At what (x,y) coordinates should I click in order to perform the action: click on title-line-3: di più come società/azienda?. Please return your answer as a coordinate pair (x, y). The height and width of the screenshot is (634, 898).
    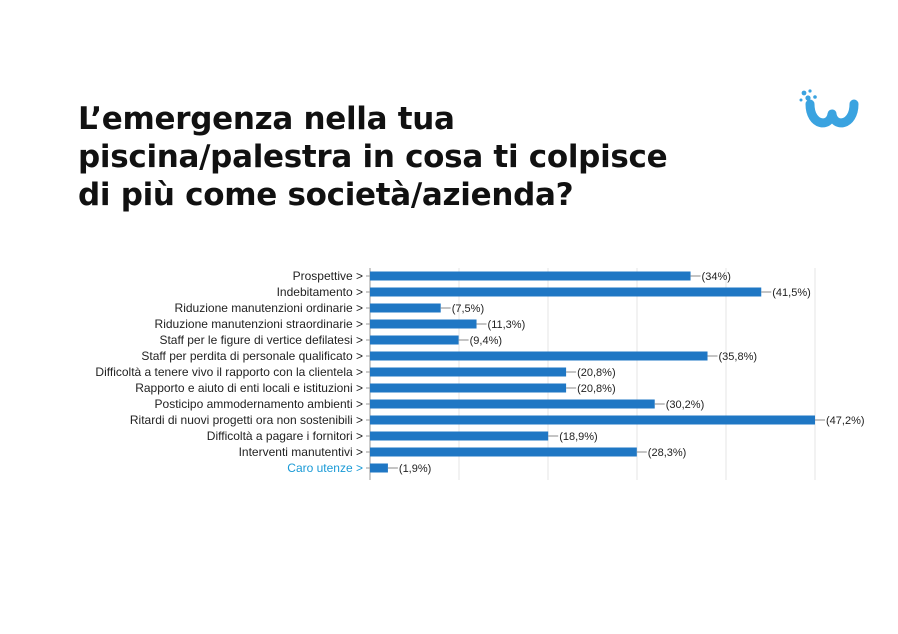
    Looking at the image, I should click on (326, 195).